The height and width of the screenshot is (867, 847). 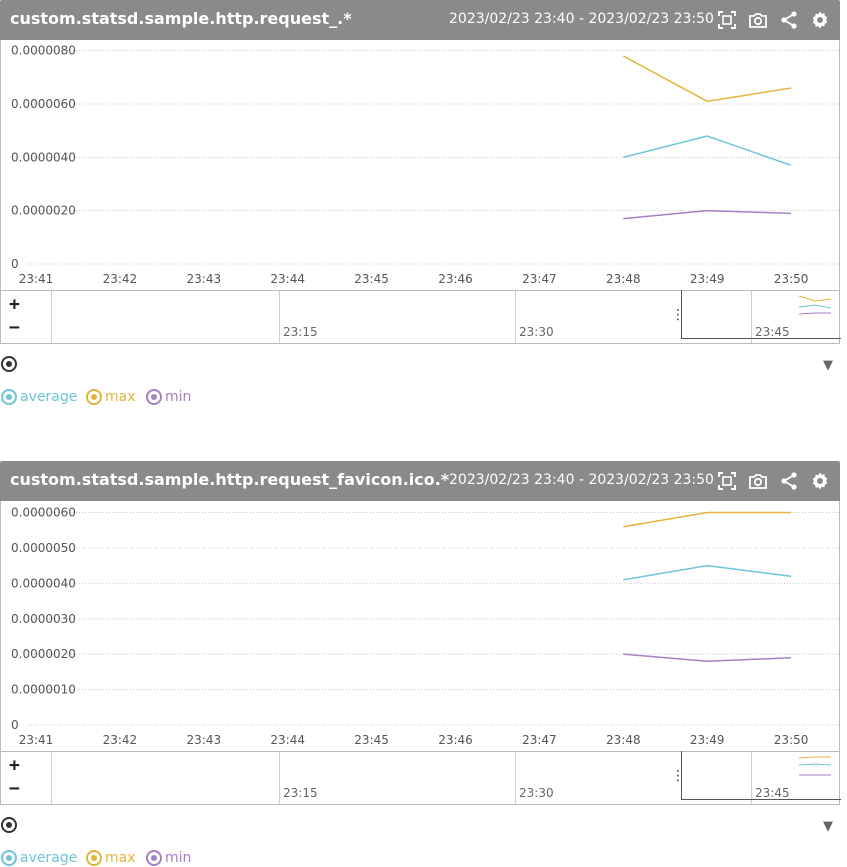 What do you see at coordinates (43, 619) in the screenshot?
I see `y-tick-label: 0.0000030` at bounding box center [43, 619].